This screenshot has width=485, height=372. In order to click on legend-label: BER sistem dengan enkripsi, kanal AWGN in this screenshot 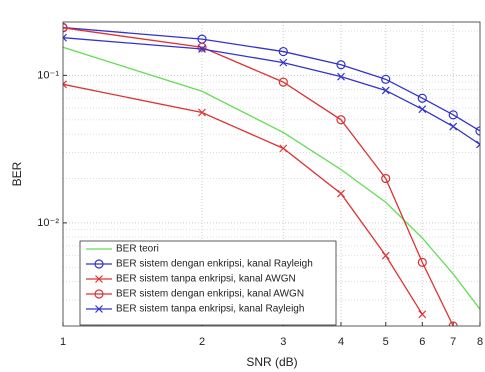, I will do `click(210, 294)`.